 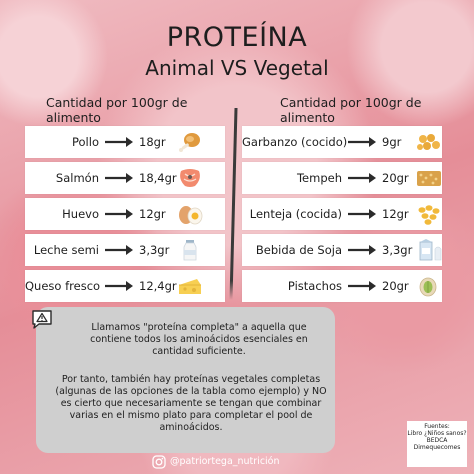 I want to click on table-row-vegetal: Garbanzo (cocido) 9gr, so click(x=342, y=142).